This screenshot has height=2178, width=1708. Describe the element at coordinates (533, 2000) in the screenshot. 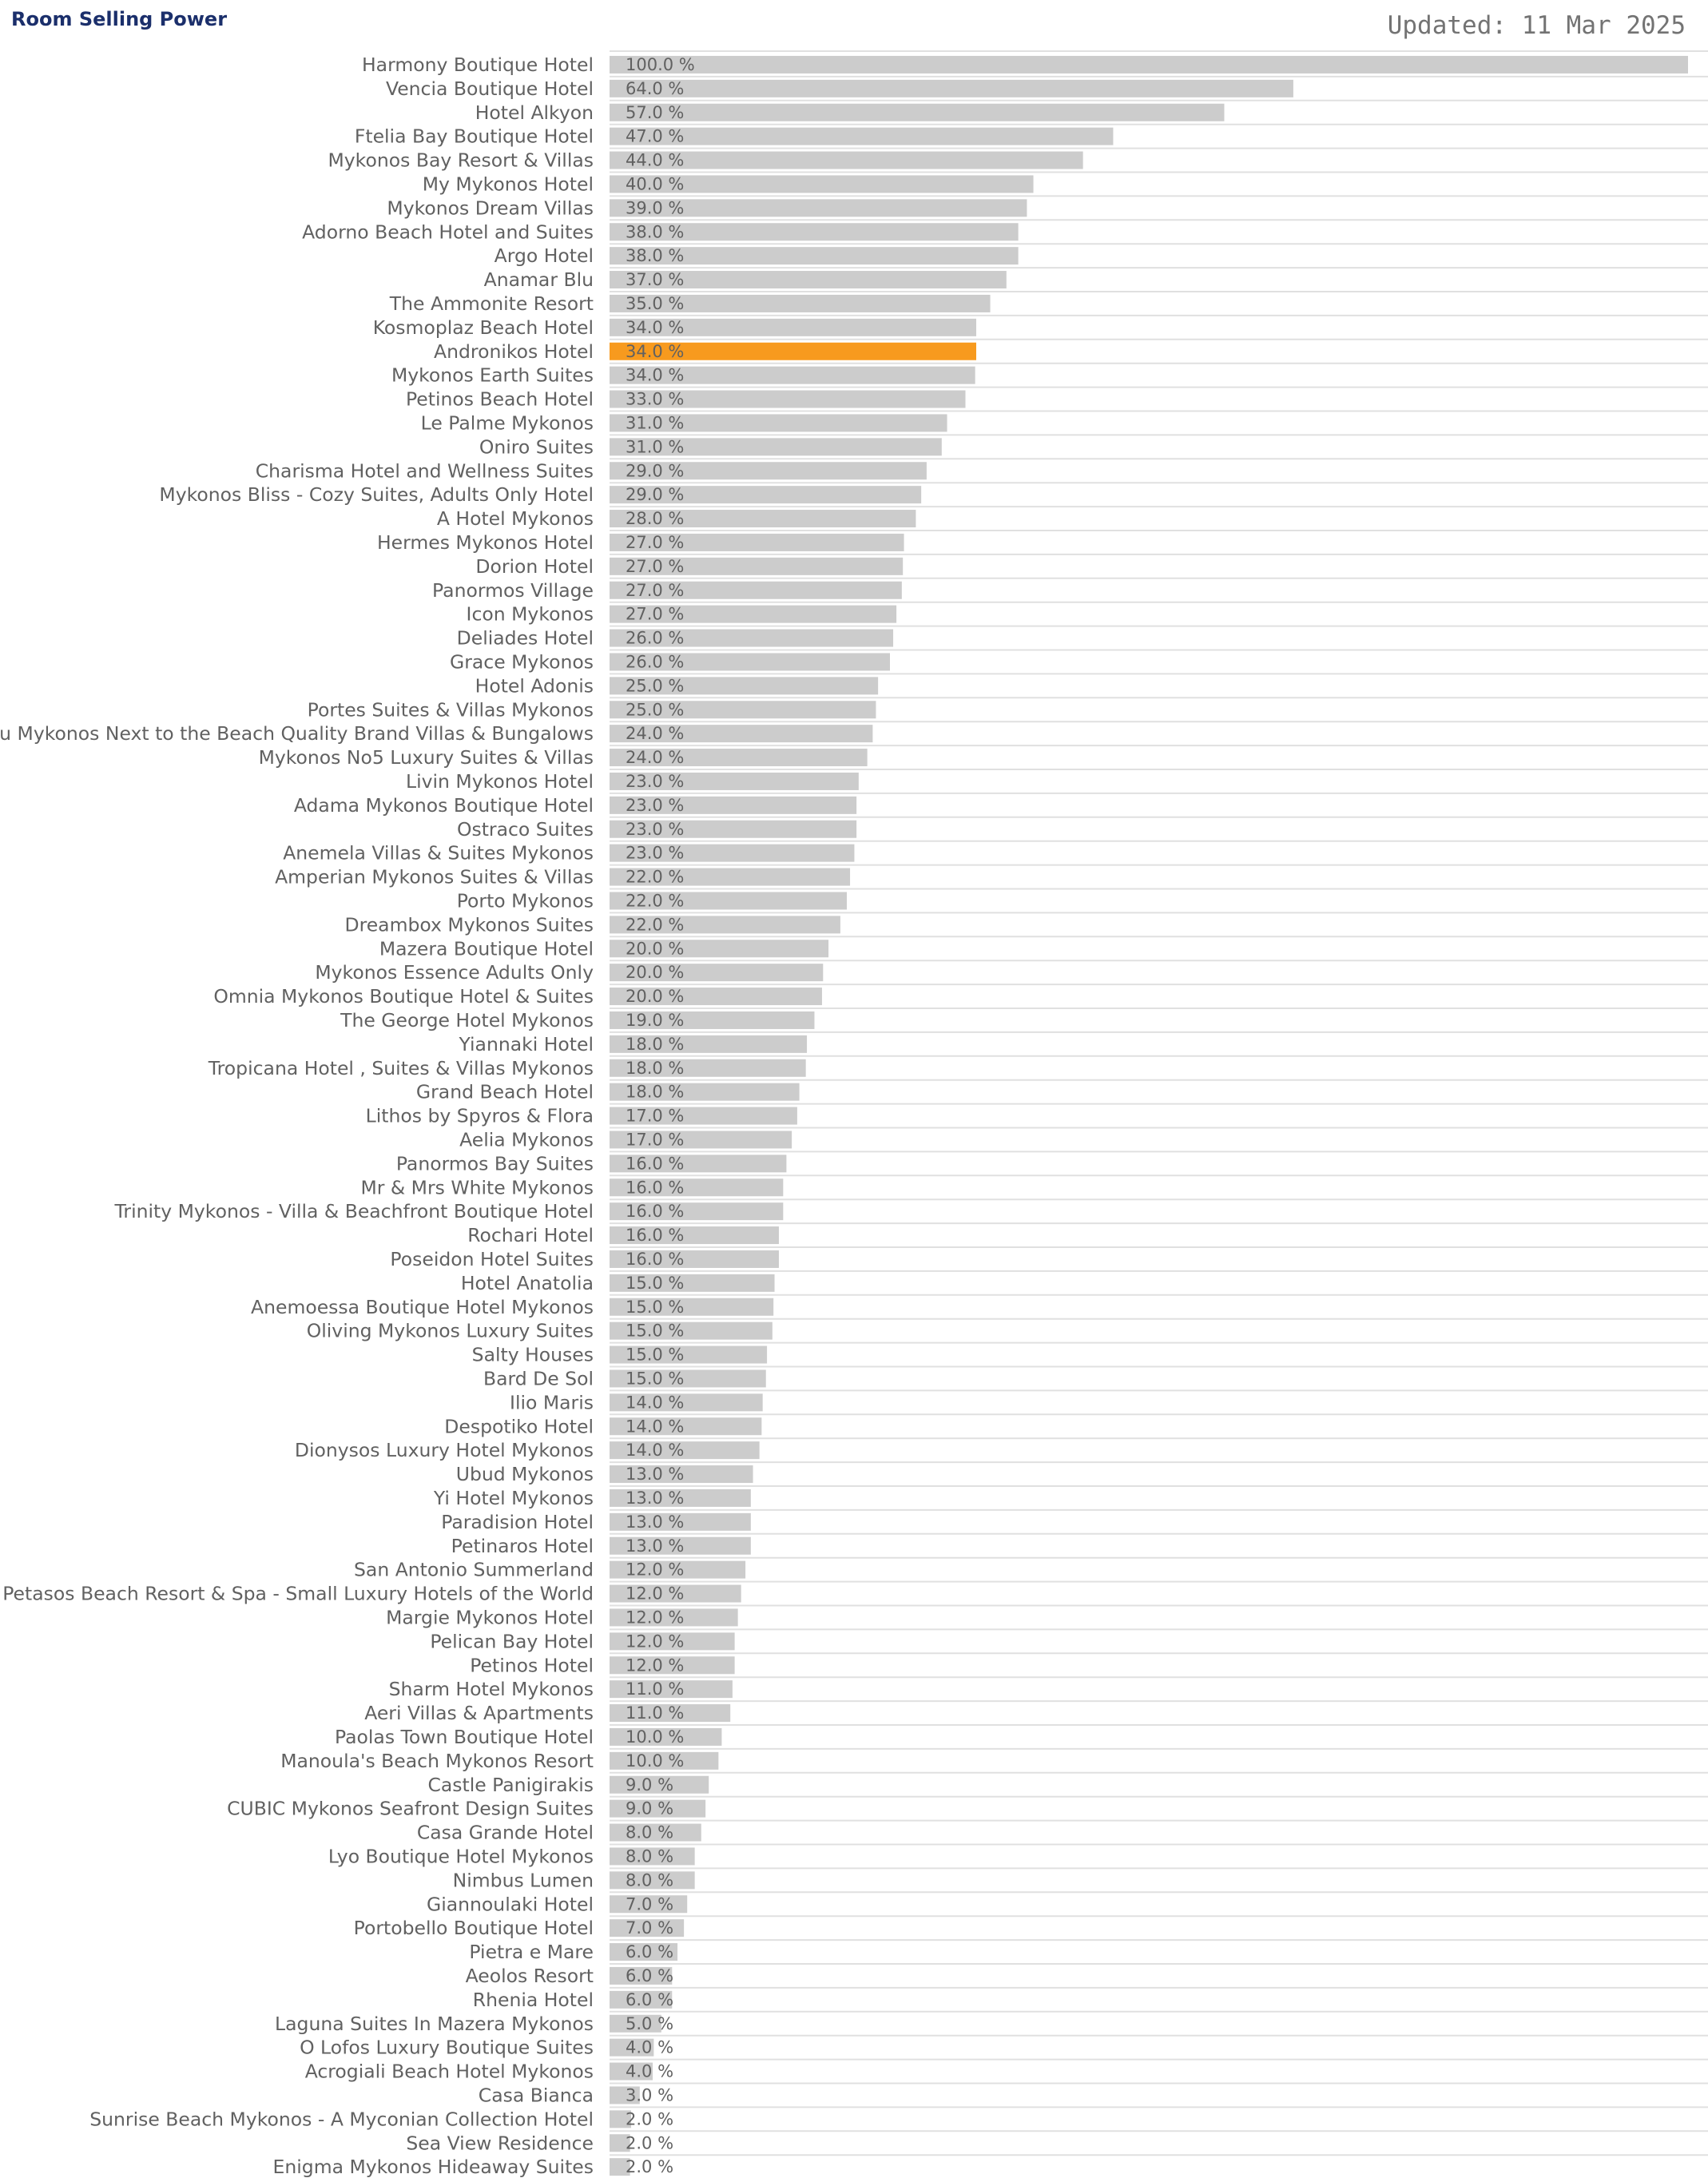

I see `category-label: Rhenia Hotel` at that location.